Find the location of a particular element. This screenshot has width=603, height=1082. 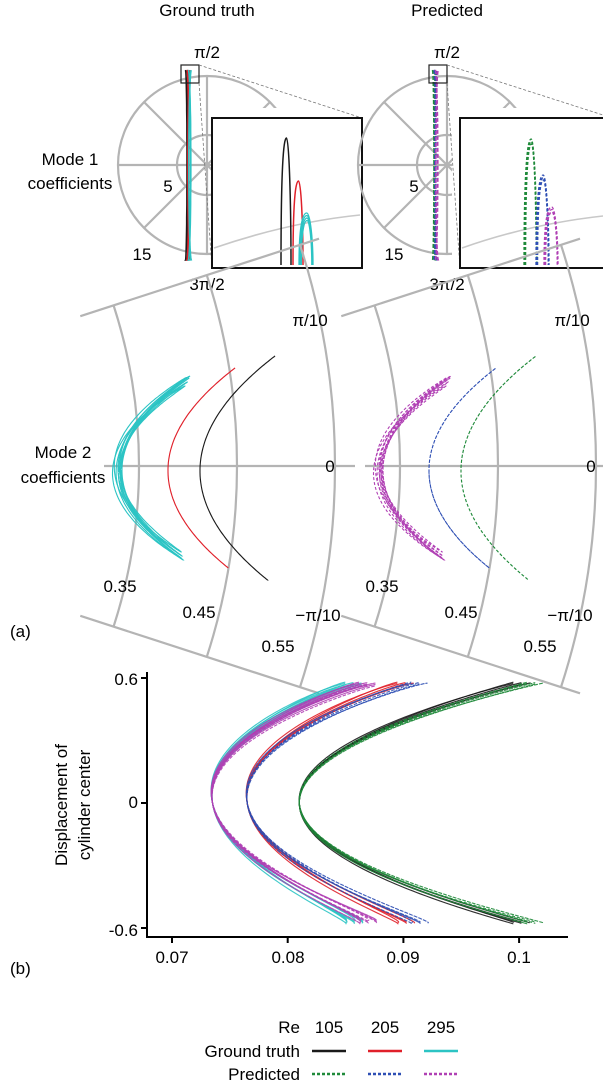

panel-b-curves is located at coordinates (377, 803).